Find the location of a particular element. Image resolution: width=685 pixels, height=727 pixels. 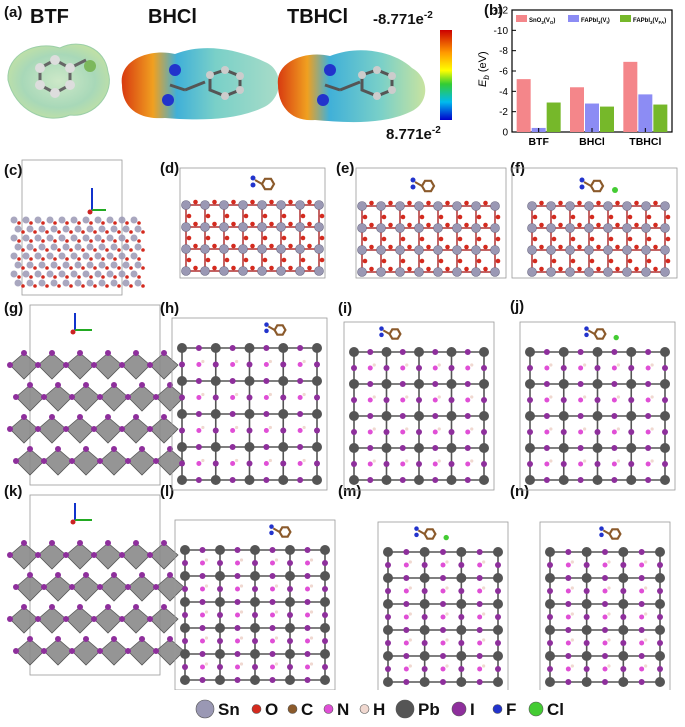

fapbi3-view-i is located at coordinates (419, 416).